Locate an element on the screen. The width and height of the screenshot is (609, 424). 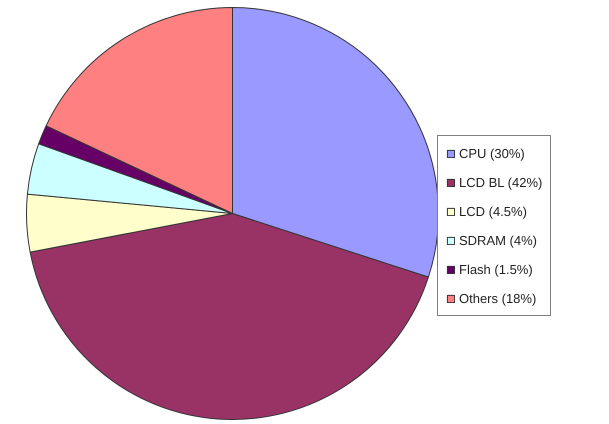
legend-label: Others (18%) is located at coordinates (497, 298).